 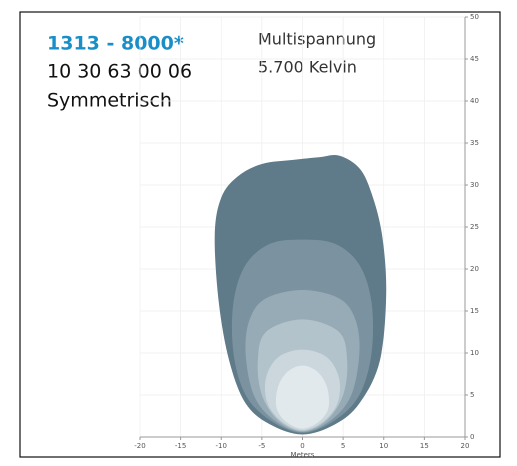 What do you see at coordinates (474, 269) in the screenshot?
I see `y-tick-label: 20` at bounding box center [474, 269].